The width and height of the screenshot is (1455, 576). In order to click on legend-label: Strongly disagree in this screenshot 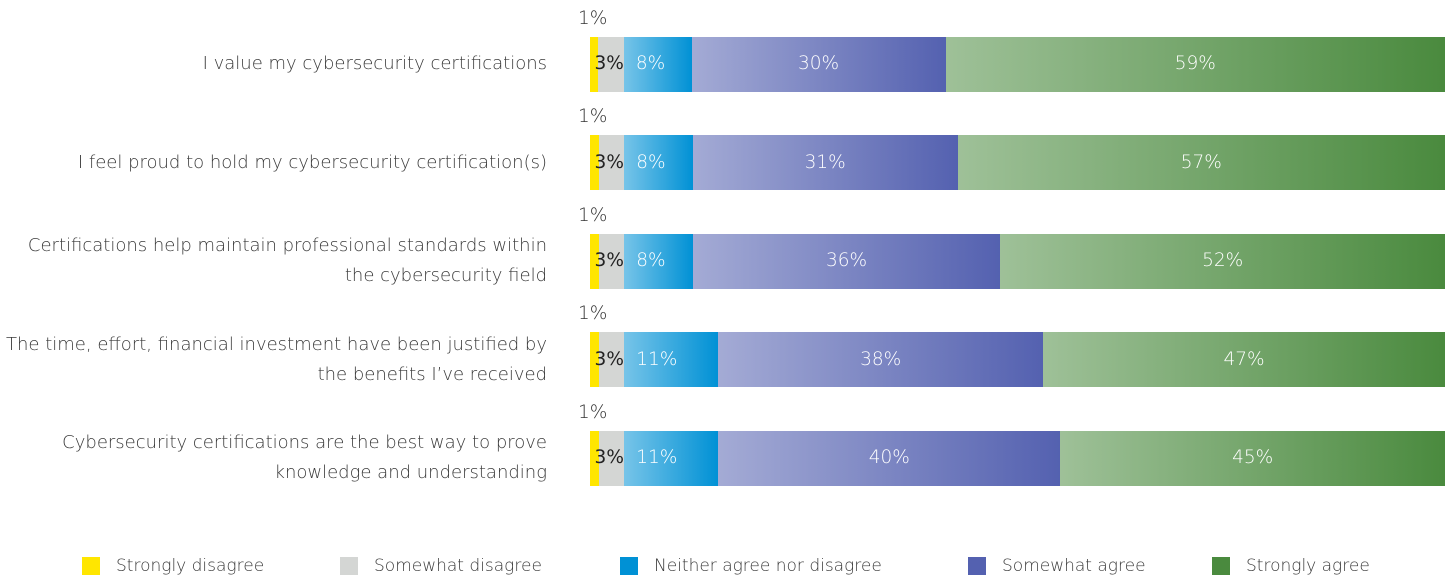, I will do `click(190, 566)`.